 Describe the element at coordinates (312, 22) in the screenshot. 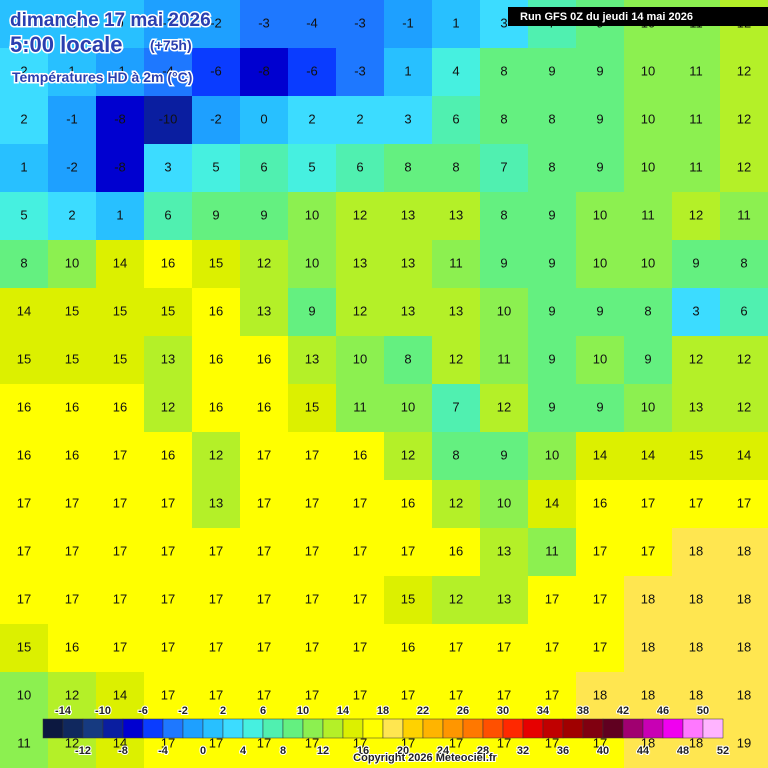

I see `temperature-value: -4` at that location.